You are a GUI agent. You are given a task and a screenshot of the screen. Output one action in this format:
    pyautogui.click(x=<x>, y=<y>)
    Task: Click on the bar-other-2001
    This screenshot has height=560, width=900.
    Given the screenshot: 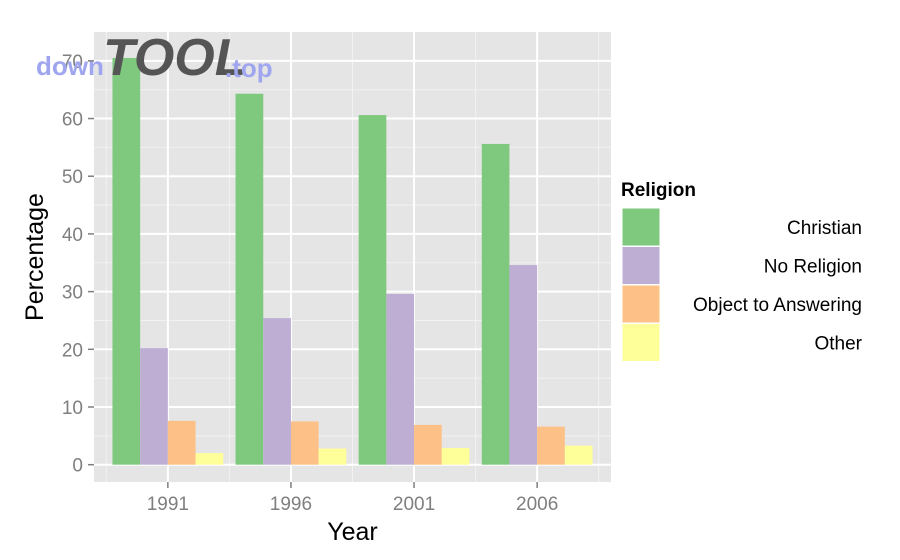 What is the action you would take?
    pyautogui.click(x=455, y=456)
    